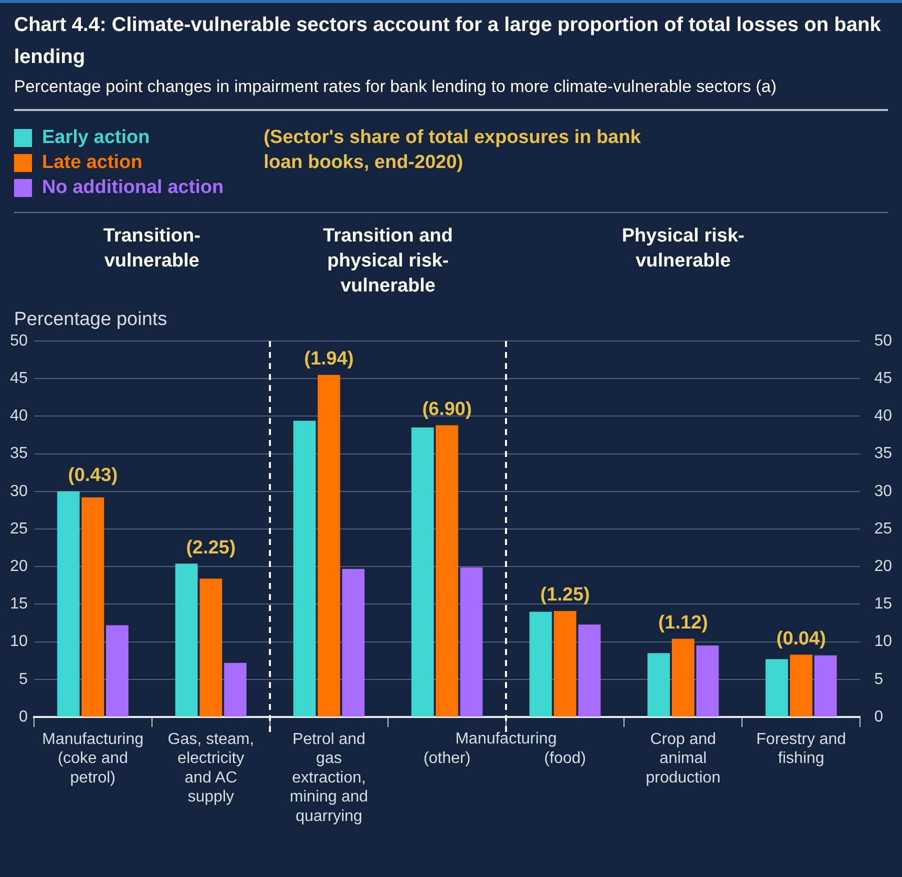  What do you see at coordinates (19, 641) in the screenshot?
I see `y-tick-label: 10` at bounding box center [19, 641].